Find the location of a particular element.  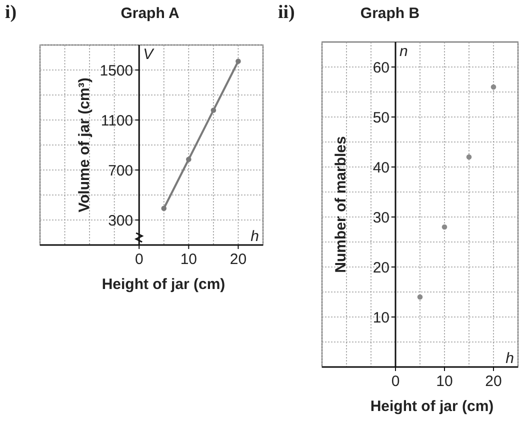

y-axis-title: Volume of jar (cm³) is located at coordinates (85, 145).